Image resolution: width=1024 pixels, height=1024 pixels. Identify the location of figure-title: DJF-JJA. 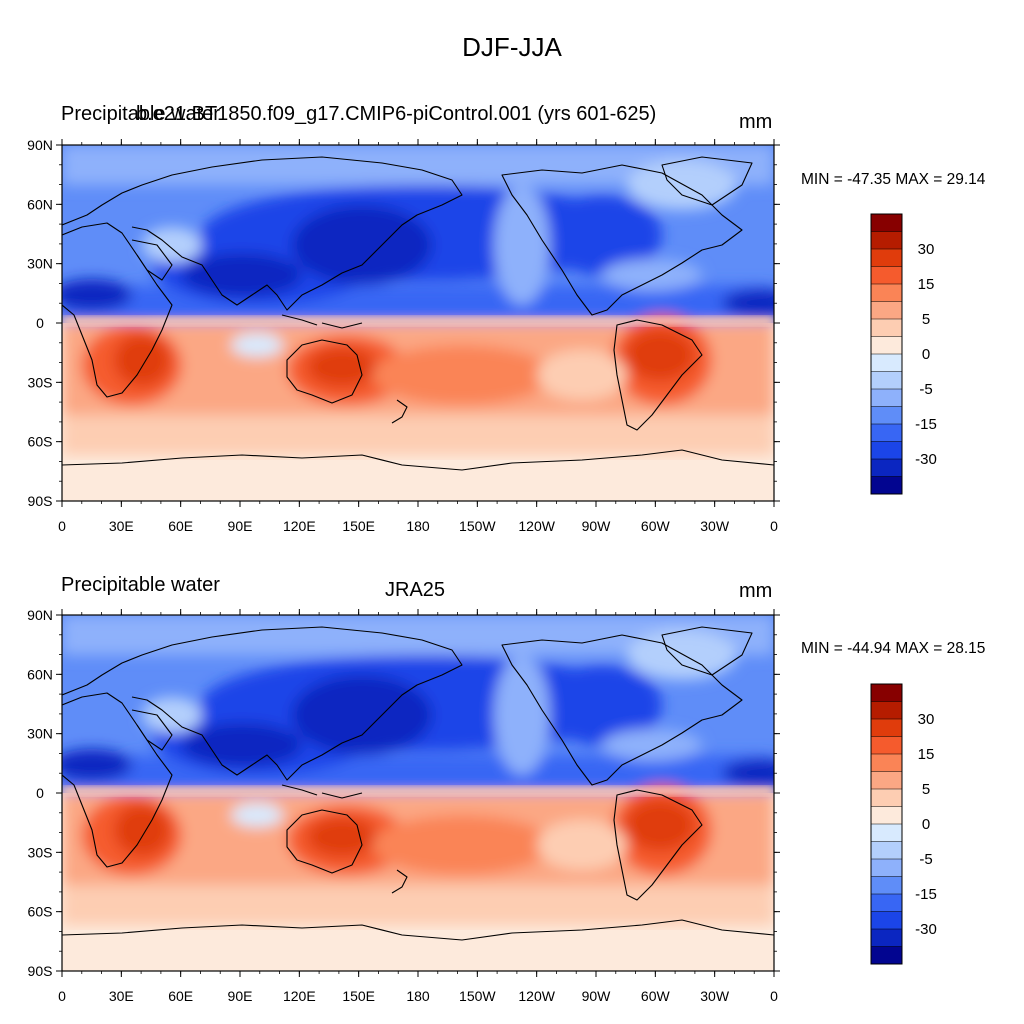
(512, 47).